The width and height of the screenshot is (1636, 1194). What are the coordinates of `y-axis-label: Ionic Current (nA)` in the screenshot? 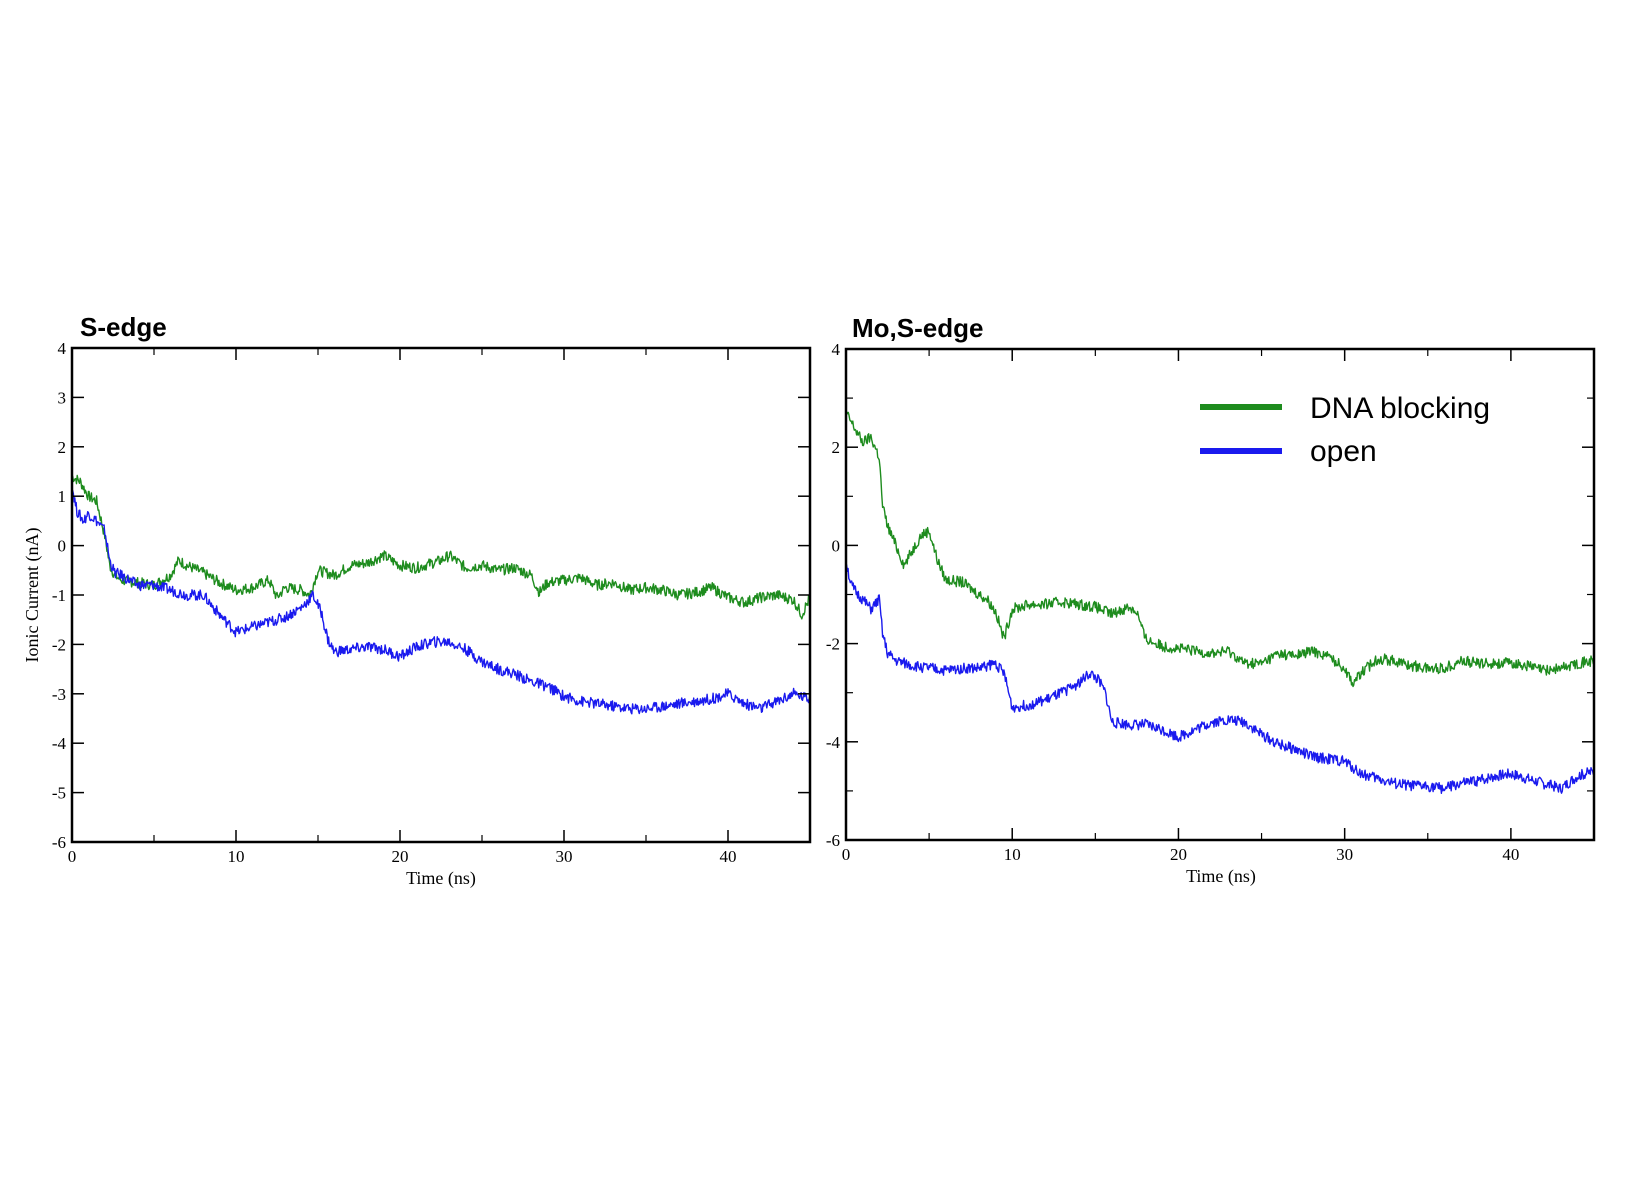 It's located at (32, 595).